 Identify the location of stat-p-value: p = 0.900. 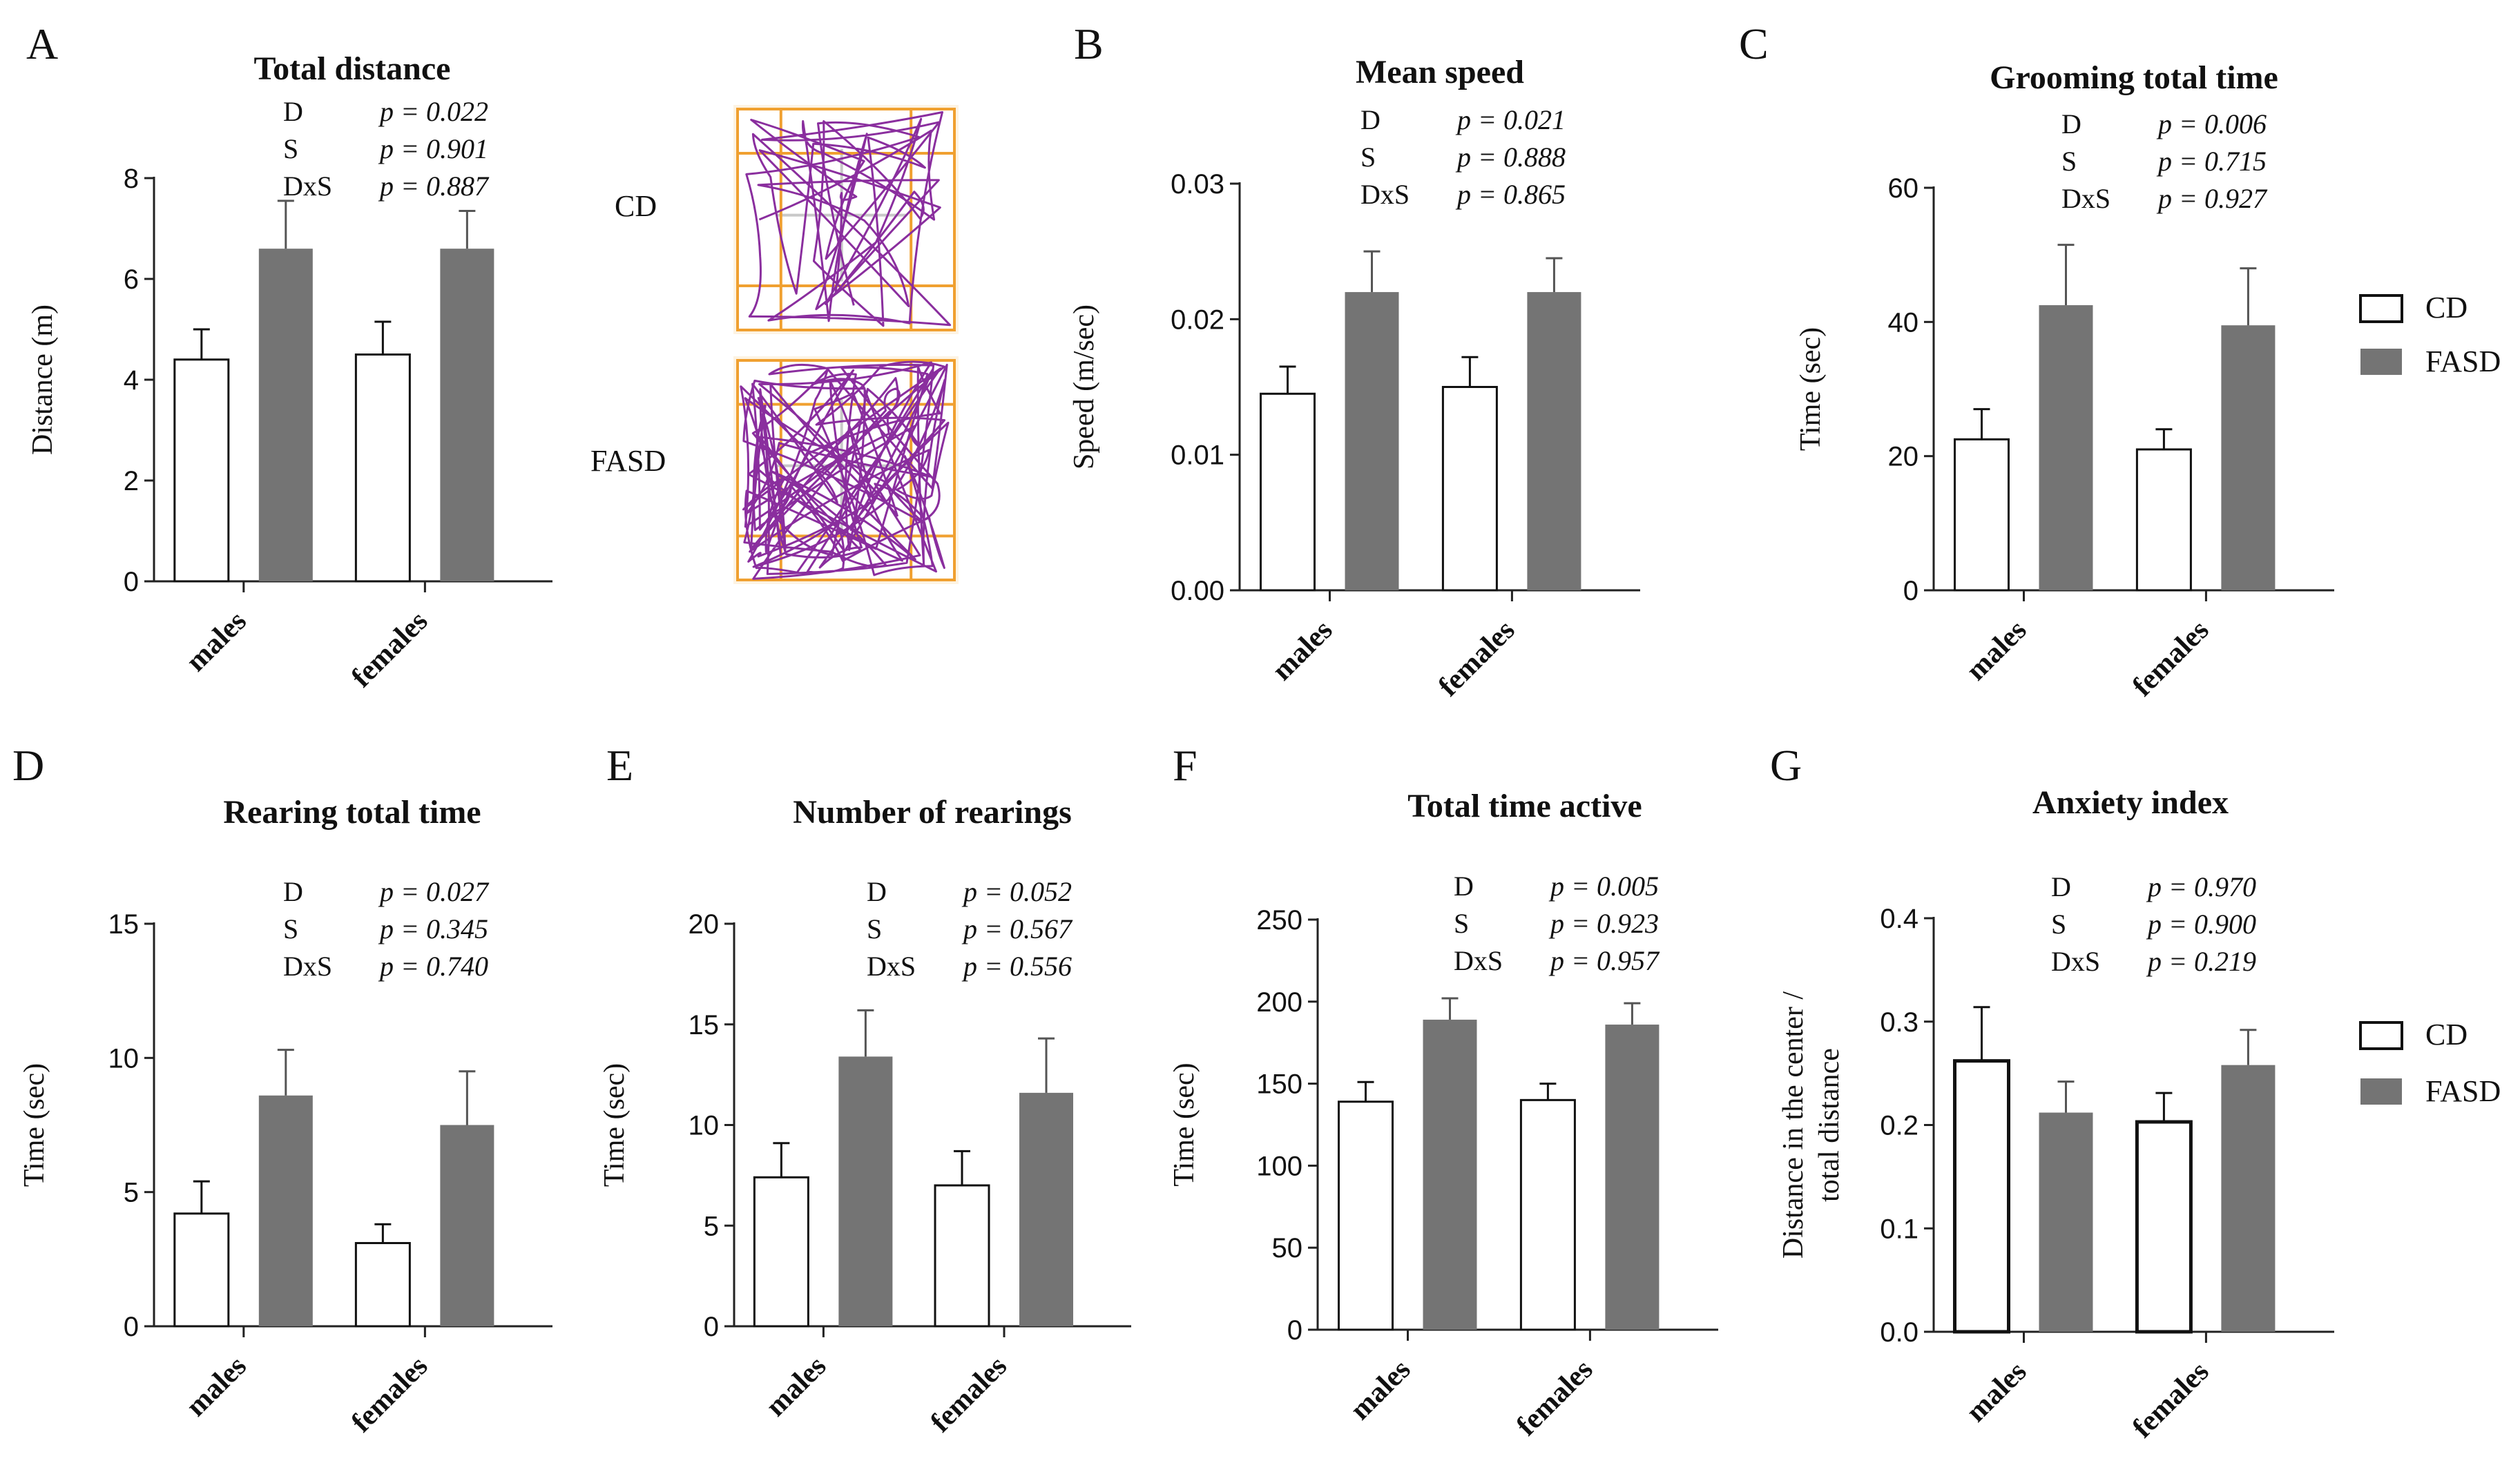
(2201, 925).